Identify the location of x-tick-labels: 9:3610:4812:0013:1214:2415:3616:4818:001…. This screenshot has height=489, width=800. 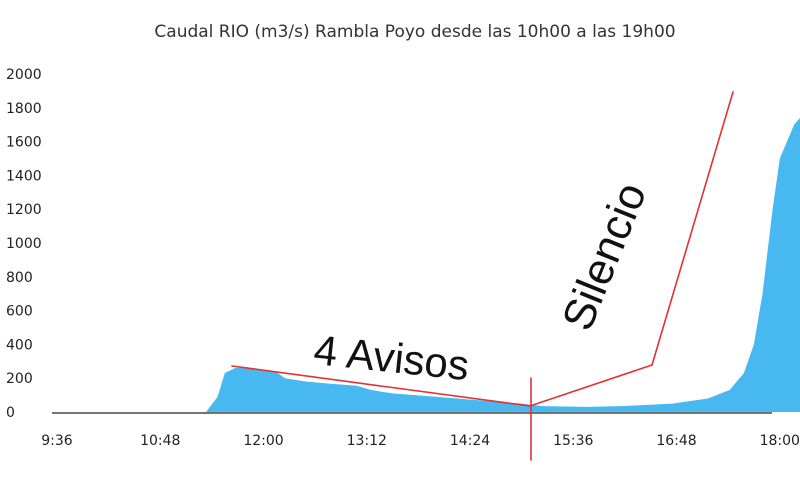
(420, 441).